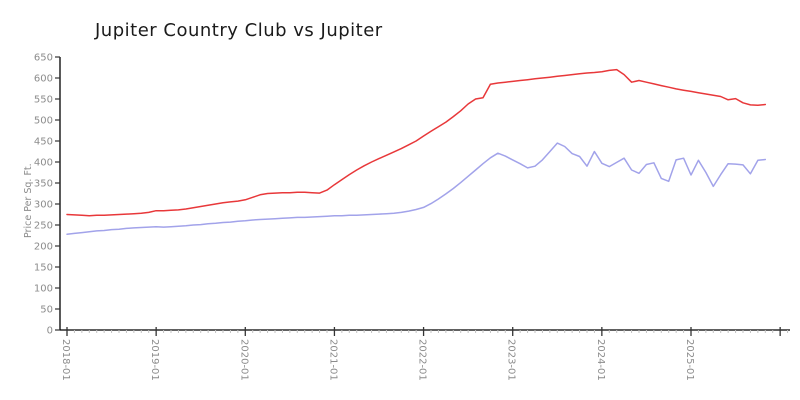 The width and height of the screenshot is (800, 400). I want to click on x-tick-label: 2020-01, so click(243, 360).